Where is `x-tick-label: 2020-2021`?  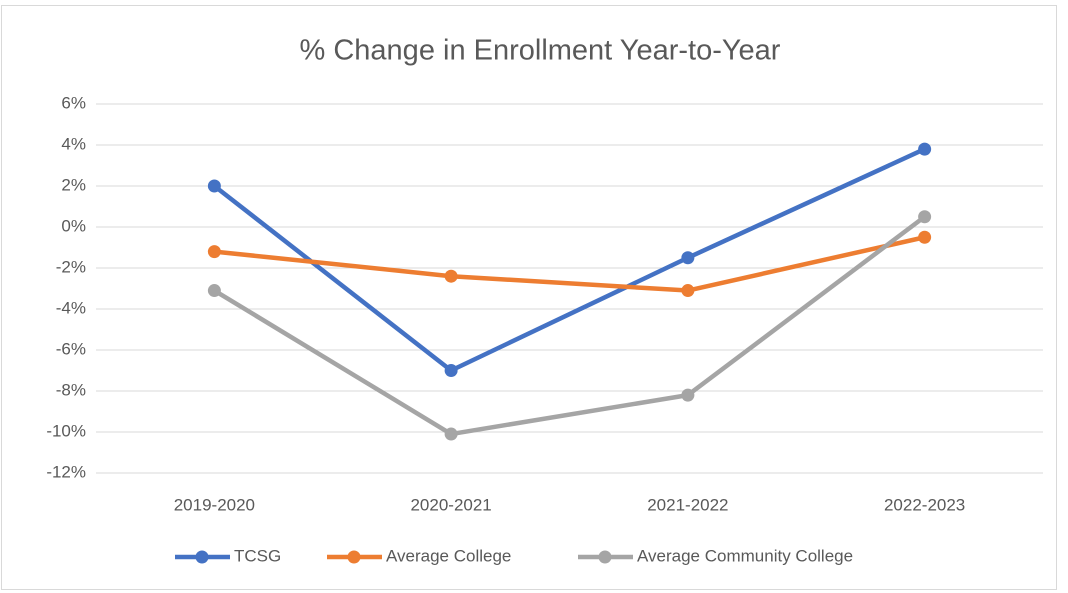 x-tick-label: 2020-2021 is located at coordinates (450, 504).